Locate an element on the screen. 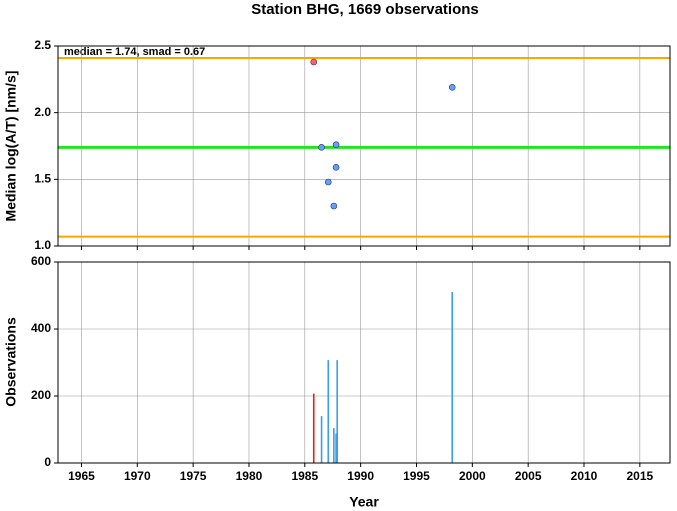 This screenshot has height=511, width=677. y-tick-label: 200 is located at coordinates (41, 395).